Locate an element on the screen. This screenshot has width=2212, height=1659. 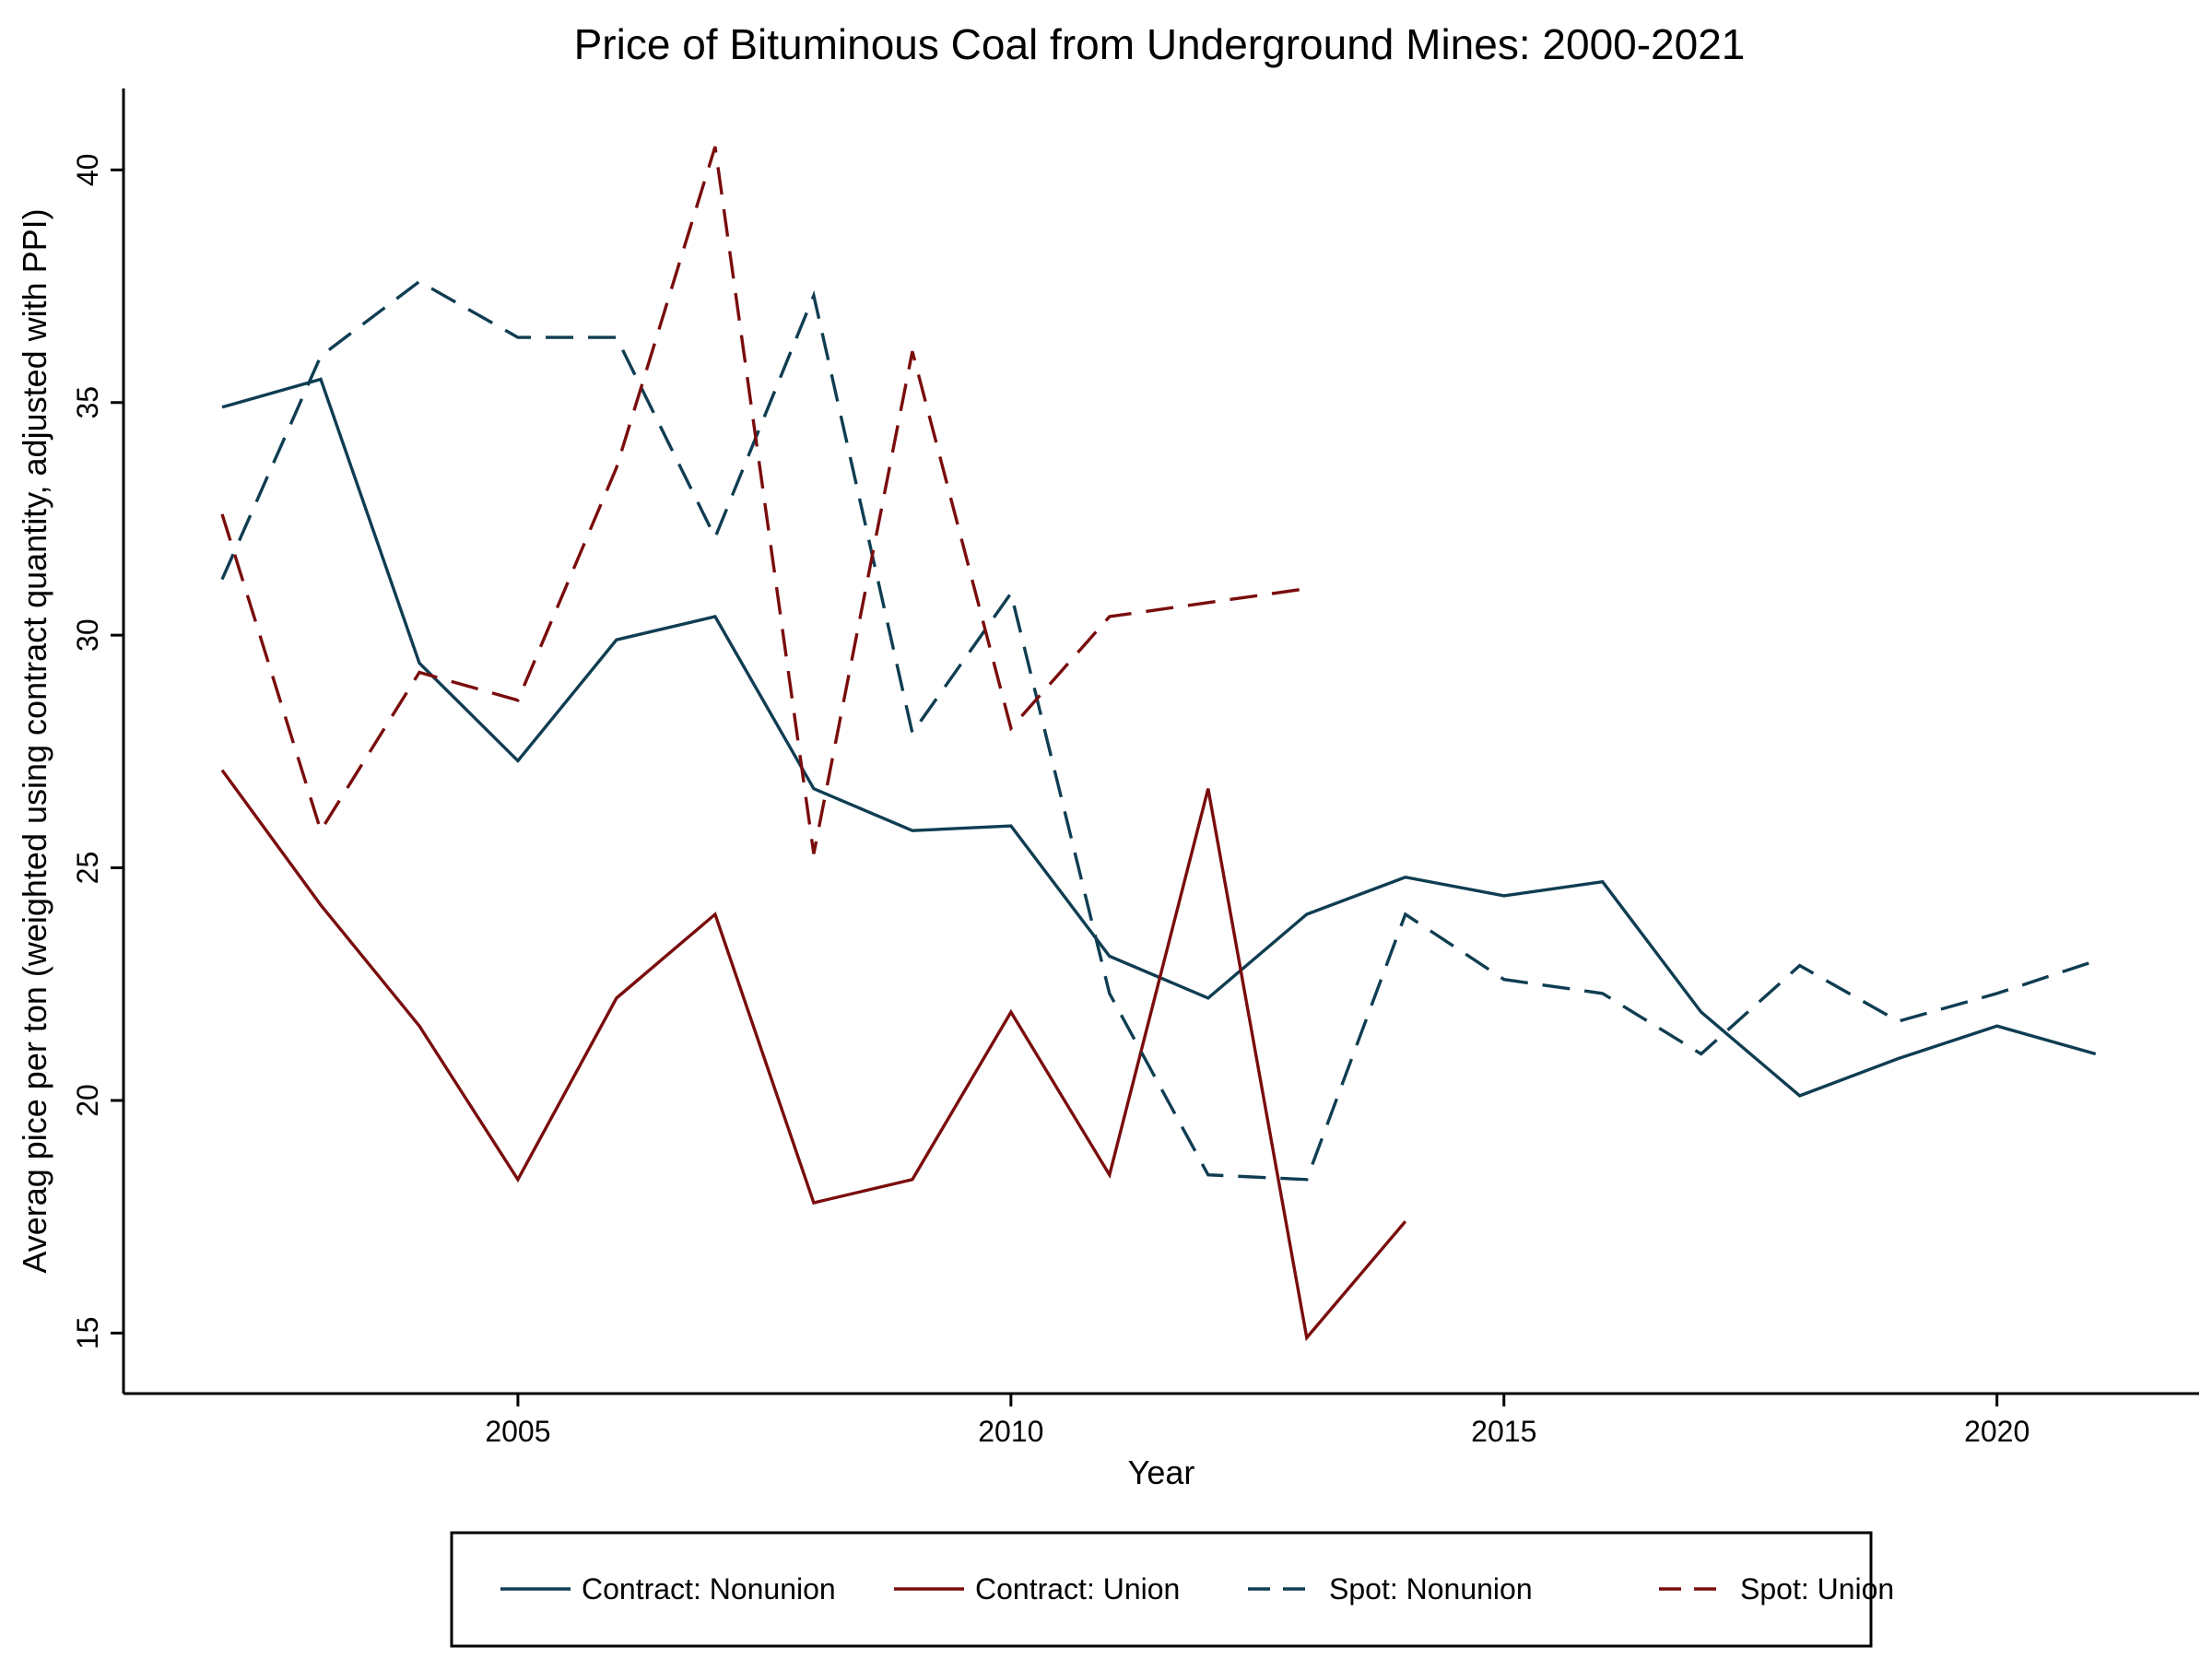
x-tick-label: 2010 is located at coordinates (1010, 1431).